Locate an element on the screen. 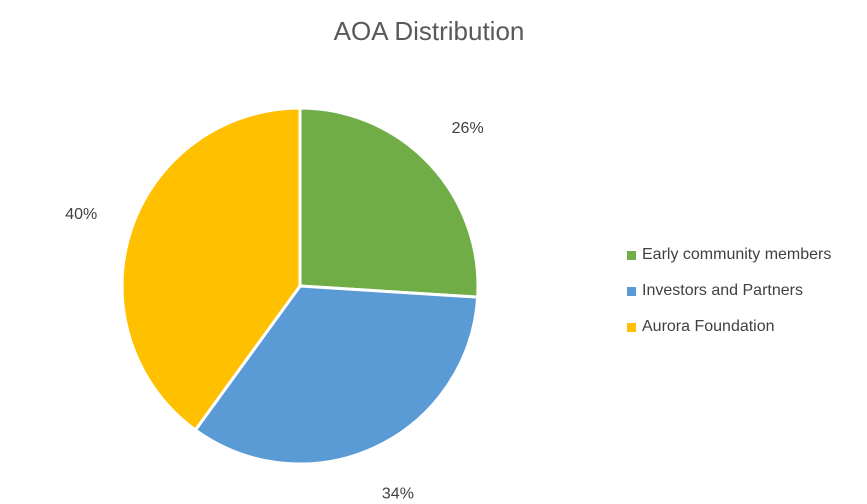 The width and height of the screenshot is (867, 504). legend-swatch-investors is located at coordinates (631, 291).